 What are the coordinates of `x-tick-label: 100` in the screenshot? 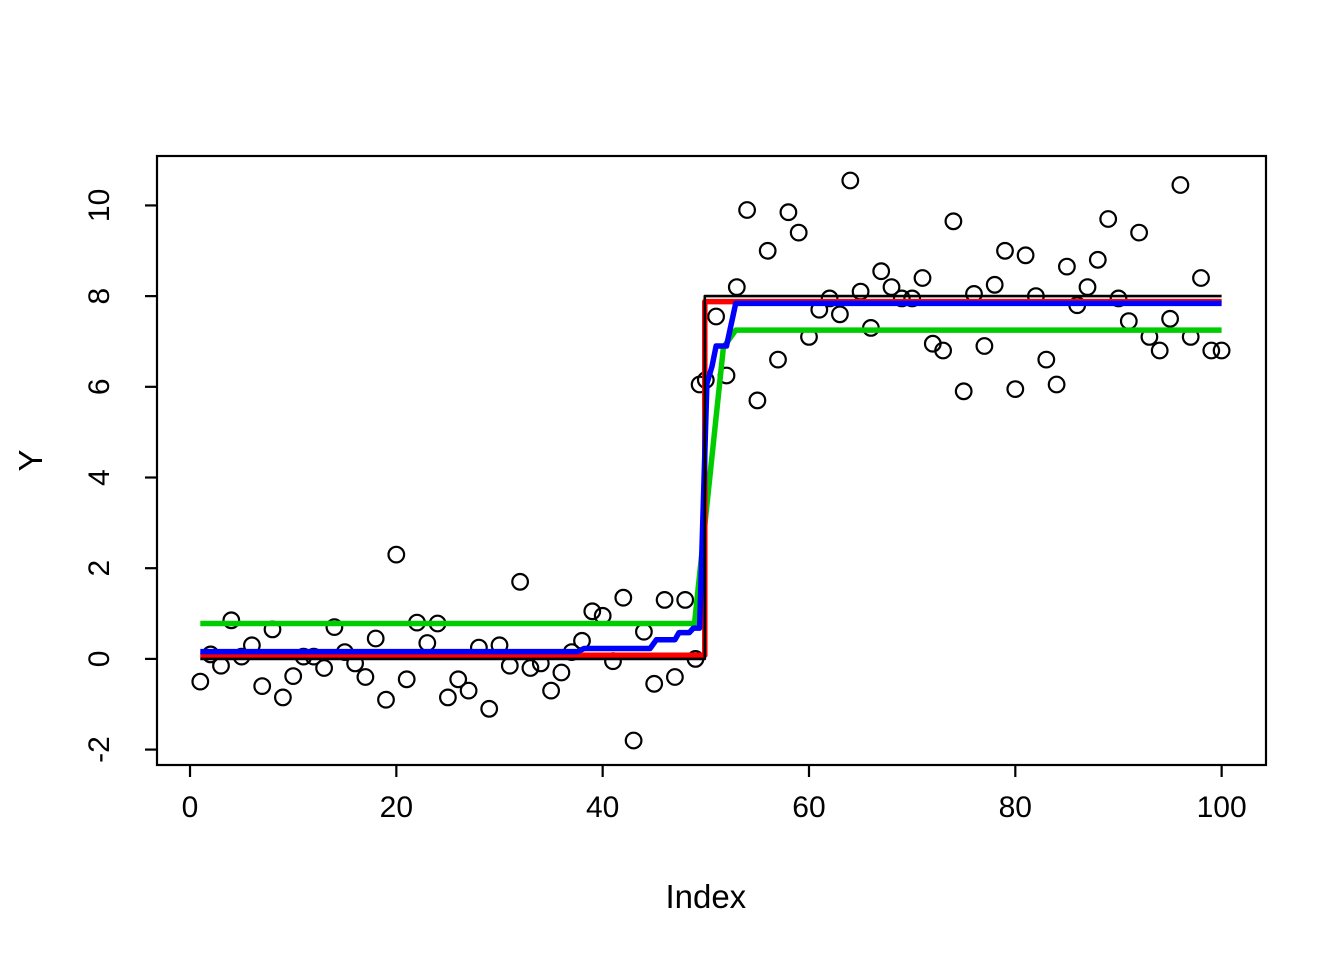 It's located at (1222, 807).